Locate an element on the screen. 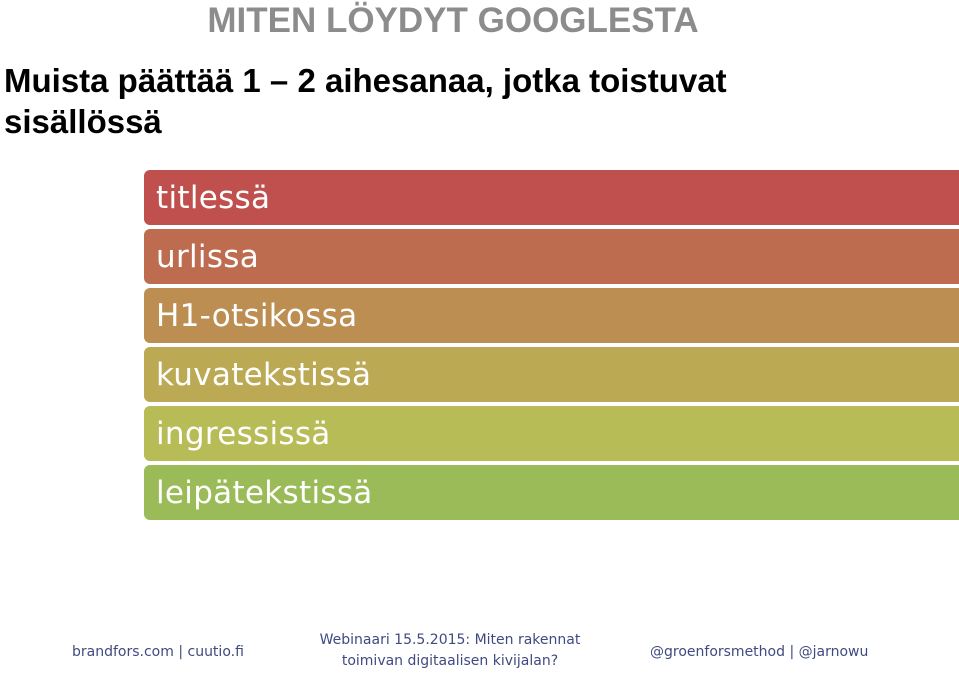  bar-body-text: leipätekstissä is located at coordinates (551, 492).